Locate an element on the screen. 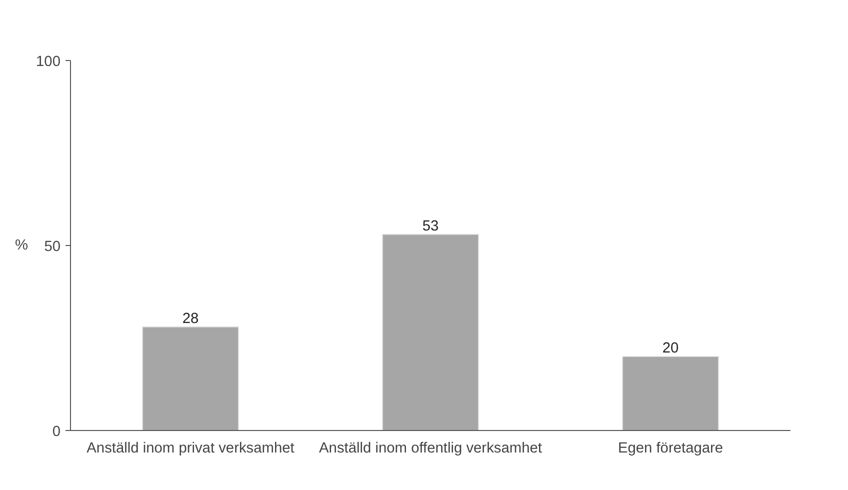 This screenshot has height=490, width=848. x-tick-label: Anställd inom offentlig verksamhet is located at coordinates (430, 448).